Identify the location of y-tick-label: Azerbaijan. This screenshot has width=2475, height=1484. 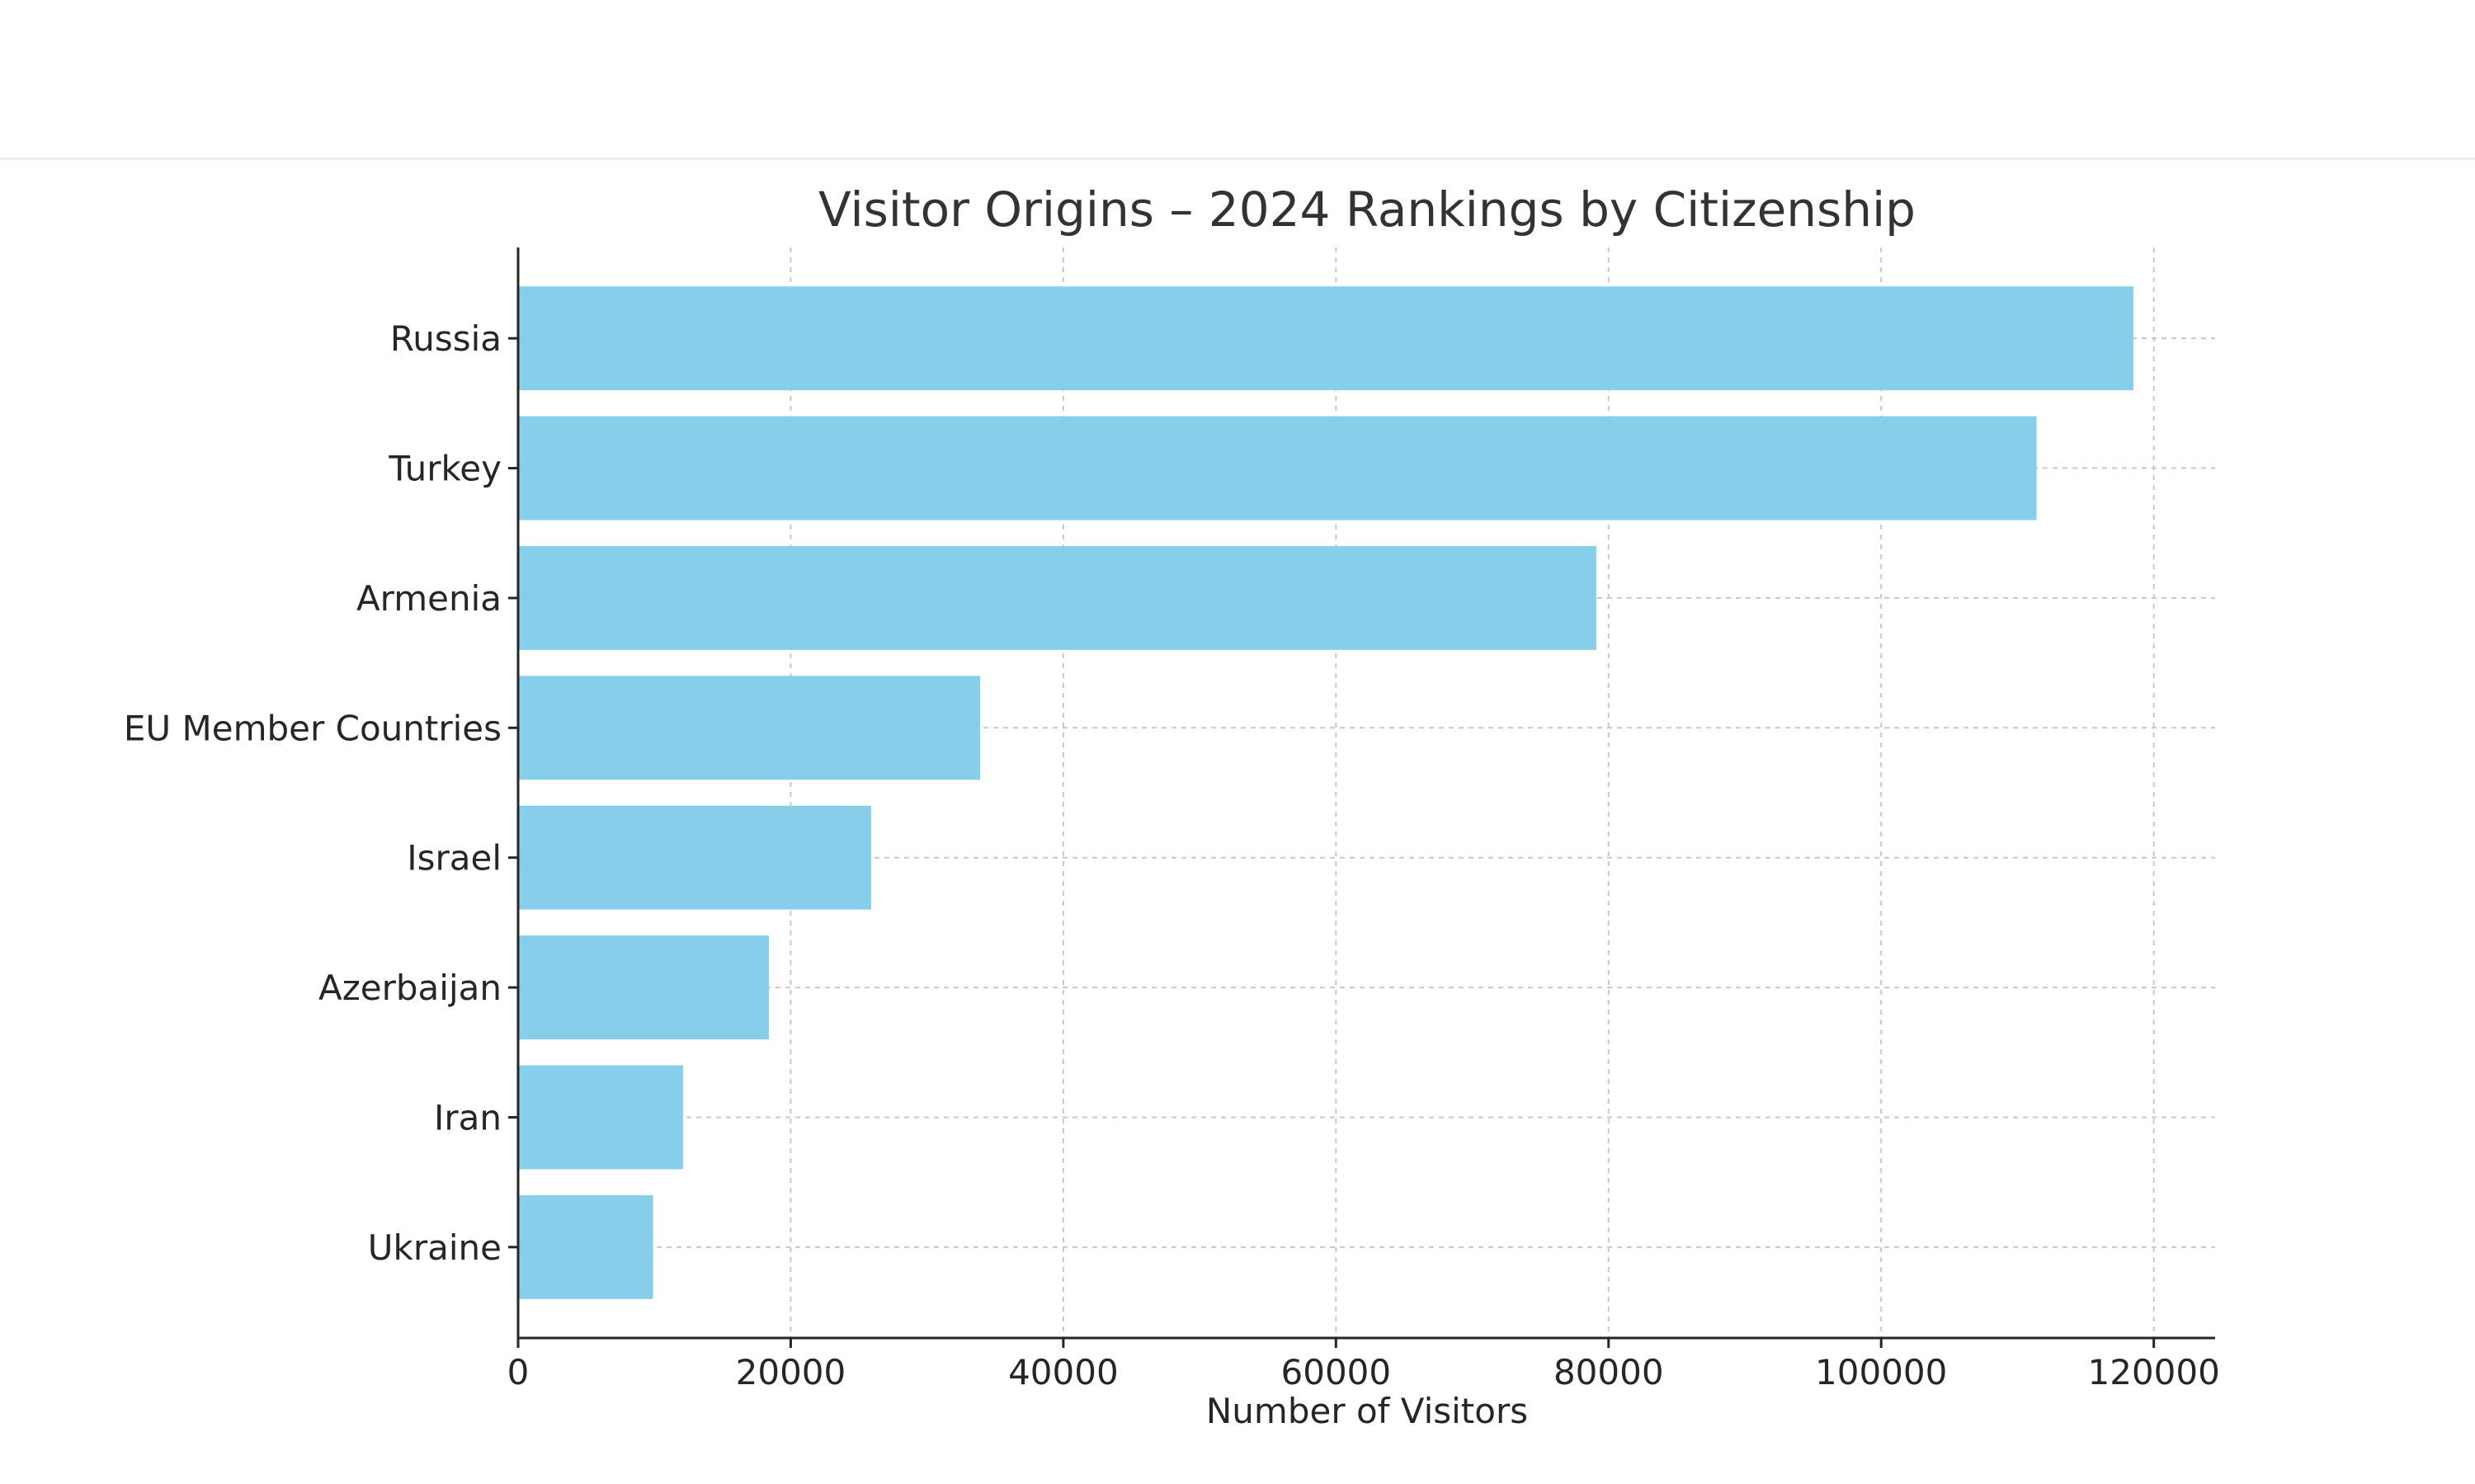
(410, 988).